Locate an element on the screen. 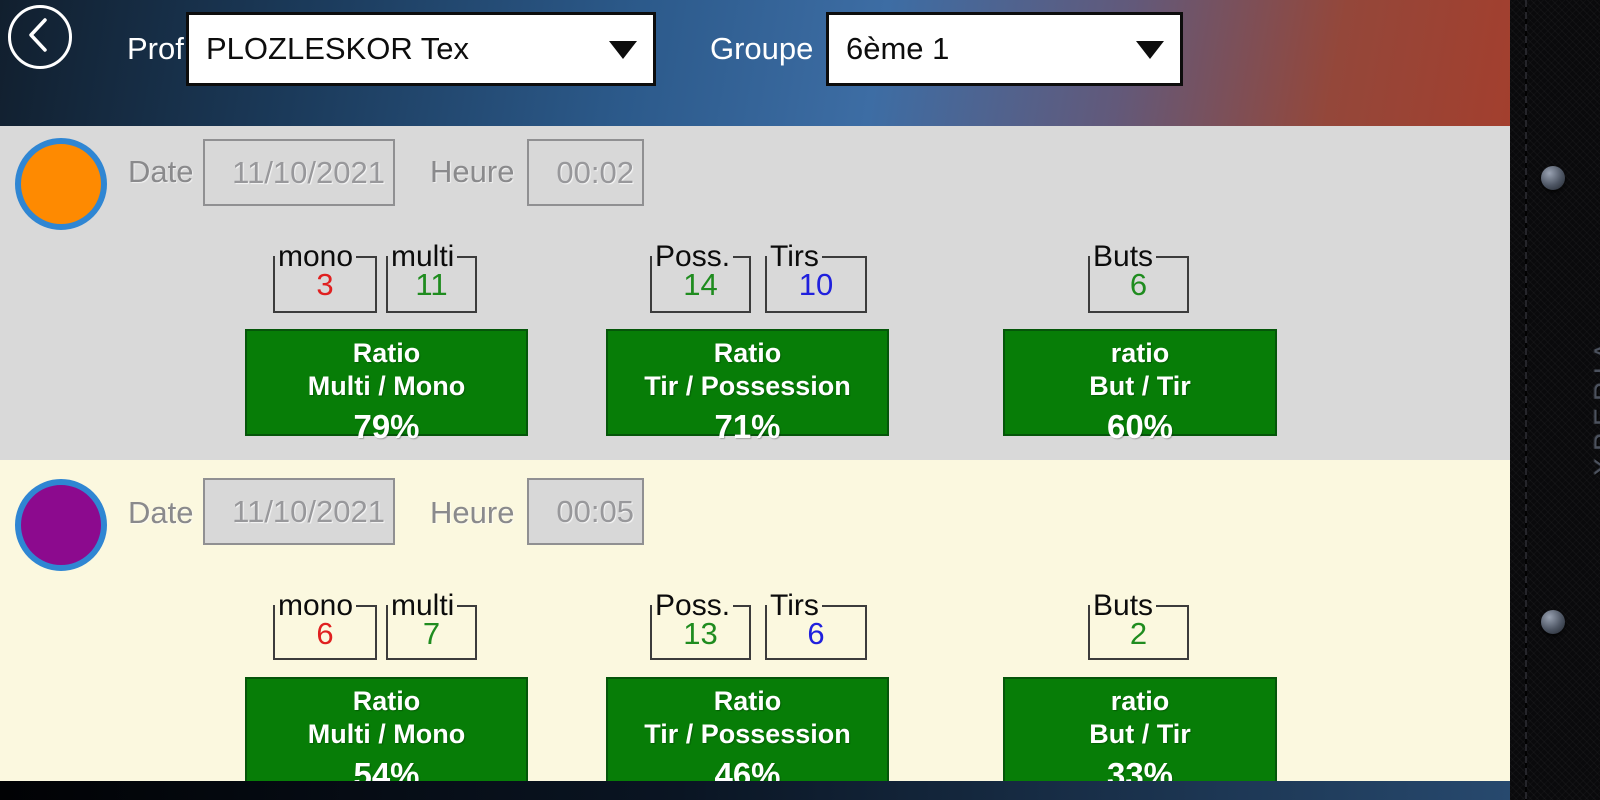  stat-box-tirs: Tirs 6 is located at coordinates (816, 625).